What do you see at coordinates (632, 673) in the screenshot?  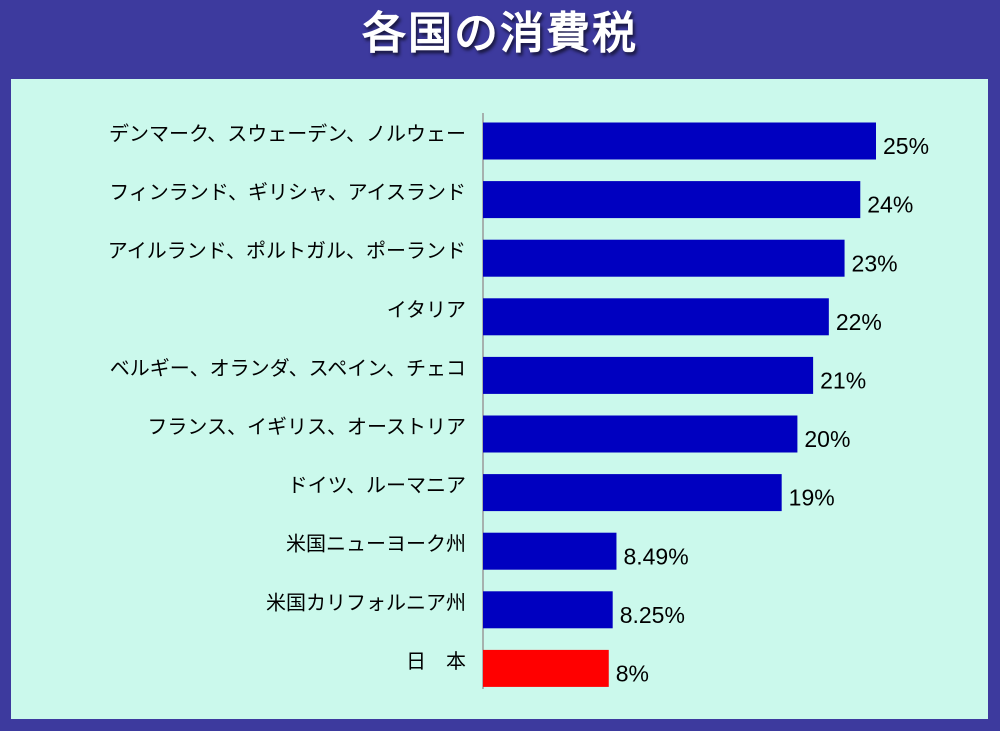 I see `data-label: 8%` at bounding box center [632, 673].